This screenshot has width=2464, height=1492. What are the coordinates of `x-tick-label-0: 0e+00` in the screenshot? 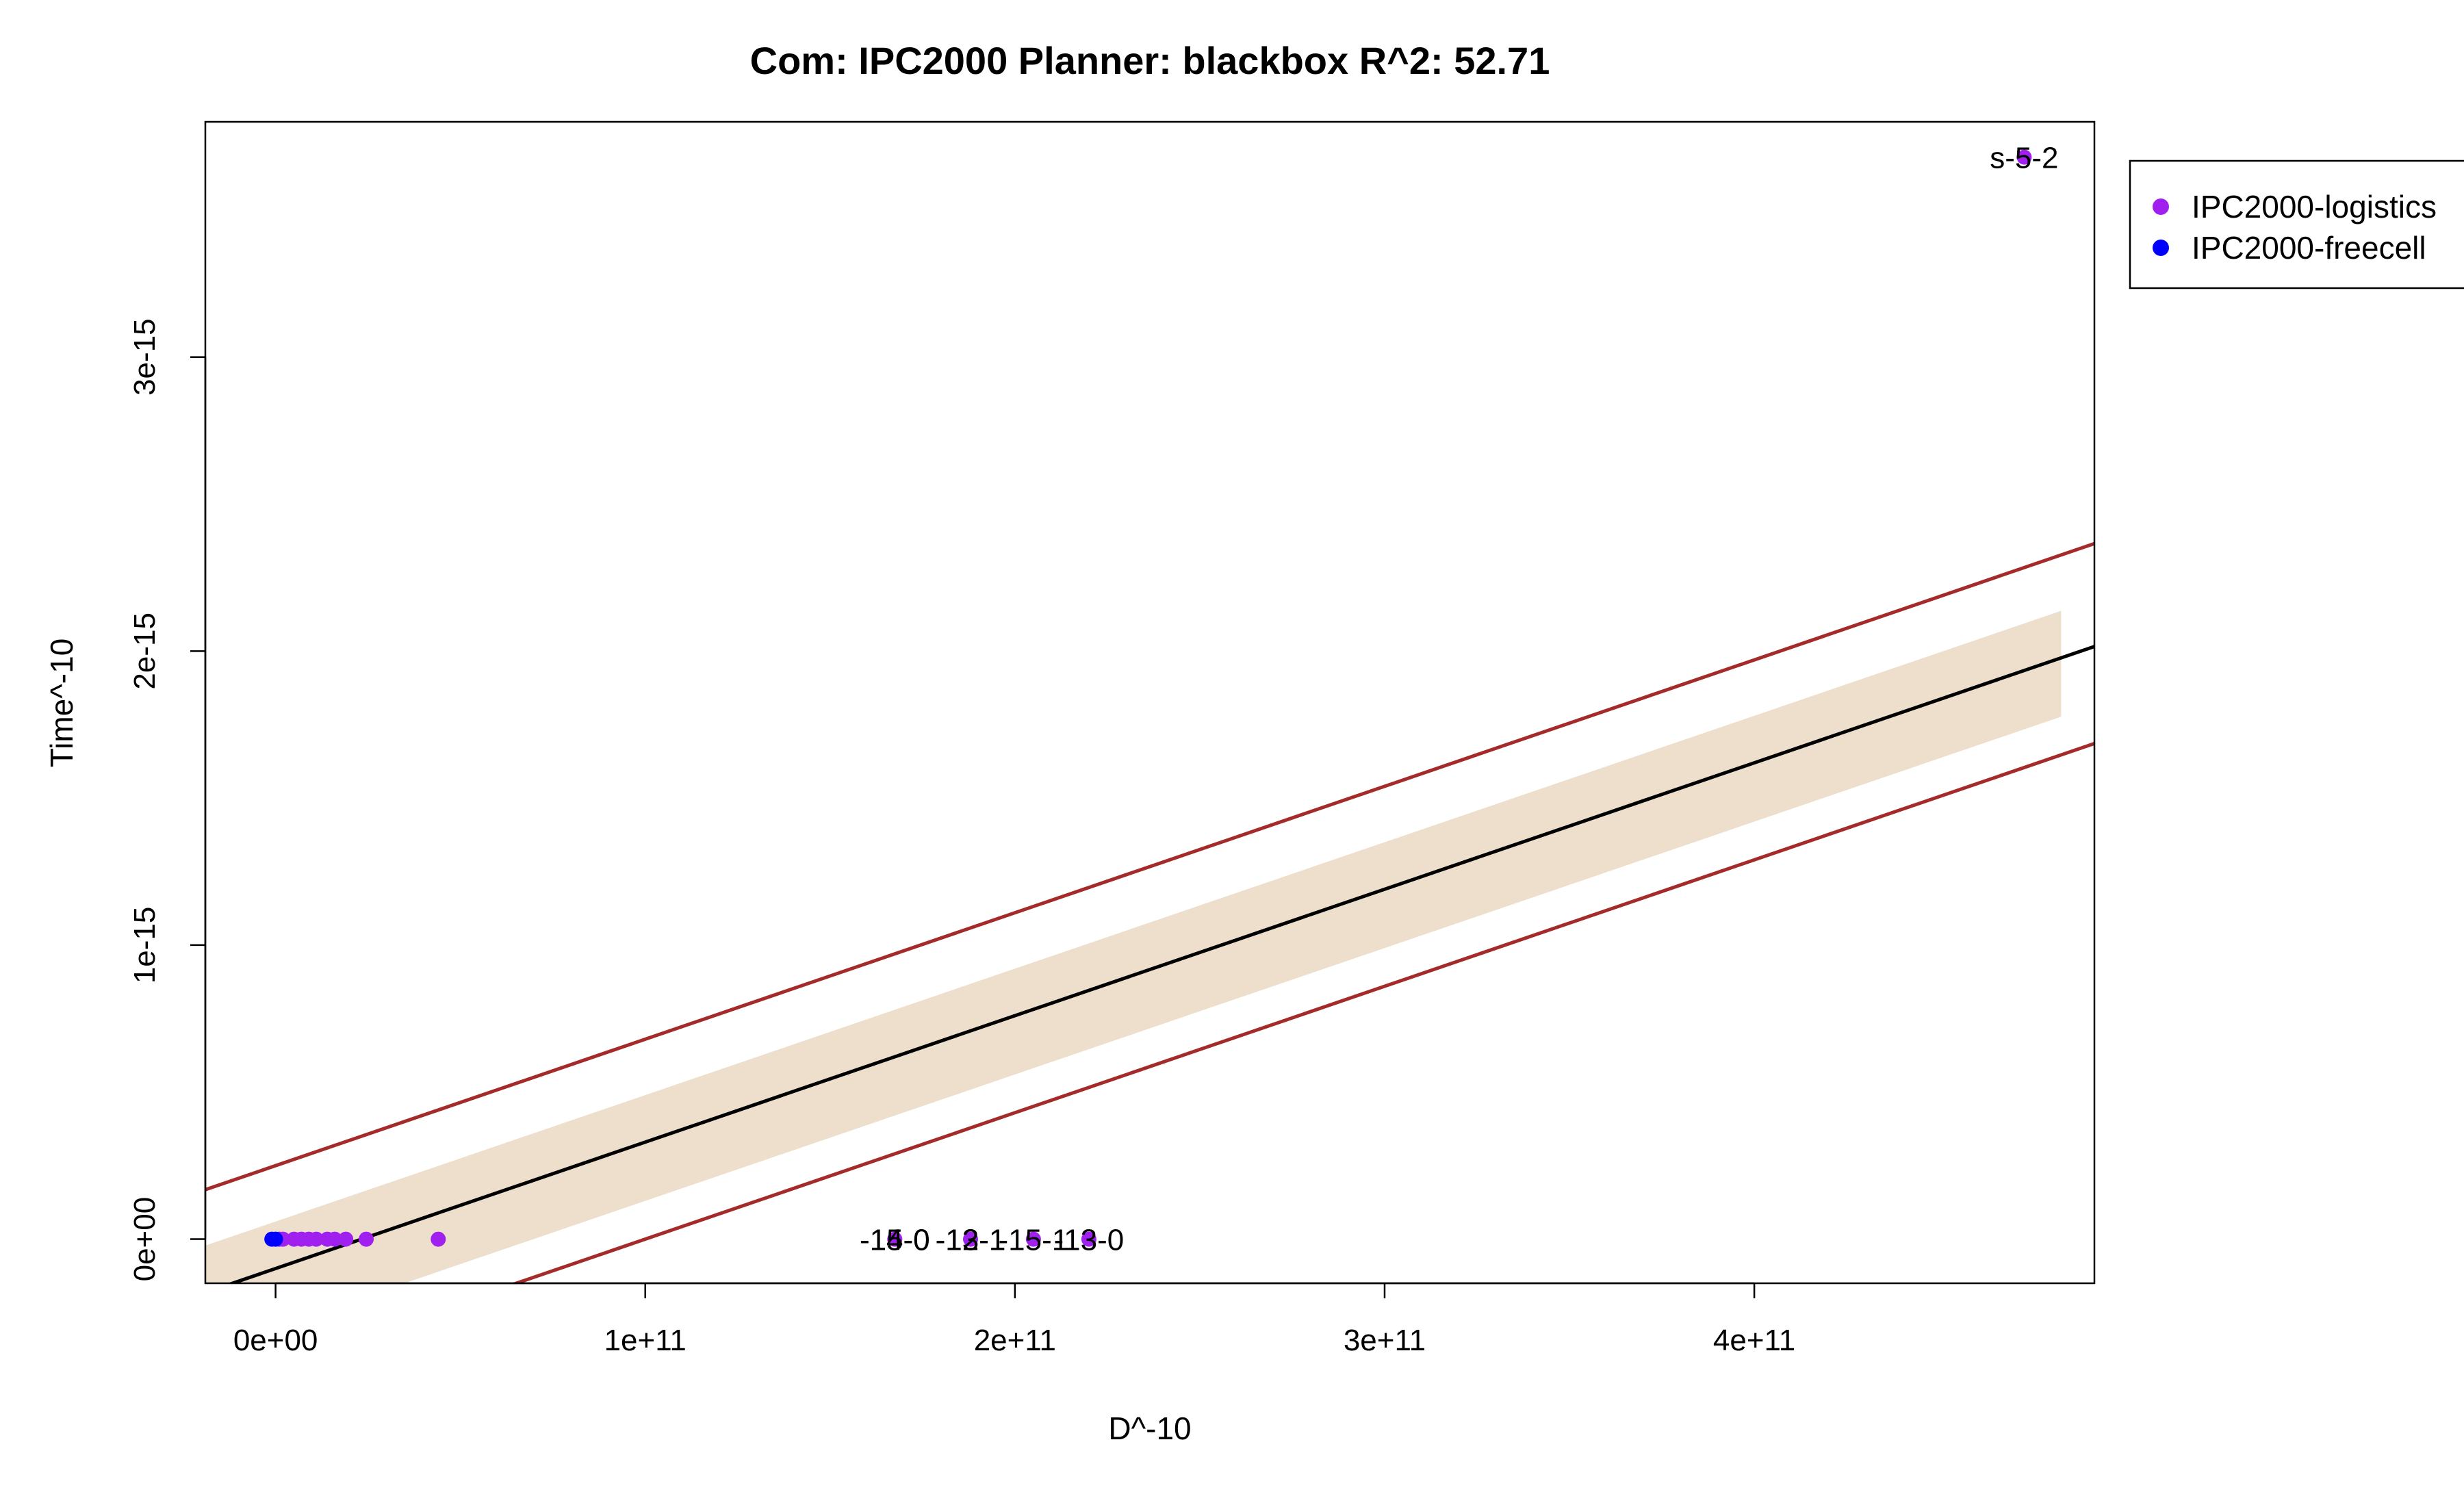 It's located at (275, 1340).